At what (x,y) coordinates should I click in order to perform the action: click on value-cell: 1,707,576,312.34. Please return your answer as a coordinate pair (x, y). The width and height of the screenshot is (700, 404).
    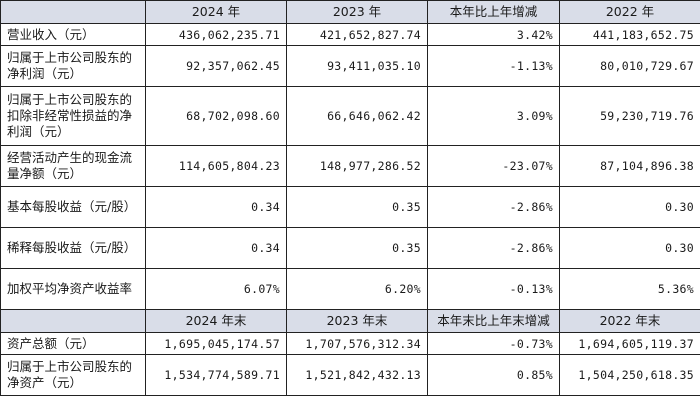
    Looking at the image, I should click on (357, 343).